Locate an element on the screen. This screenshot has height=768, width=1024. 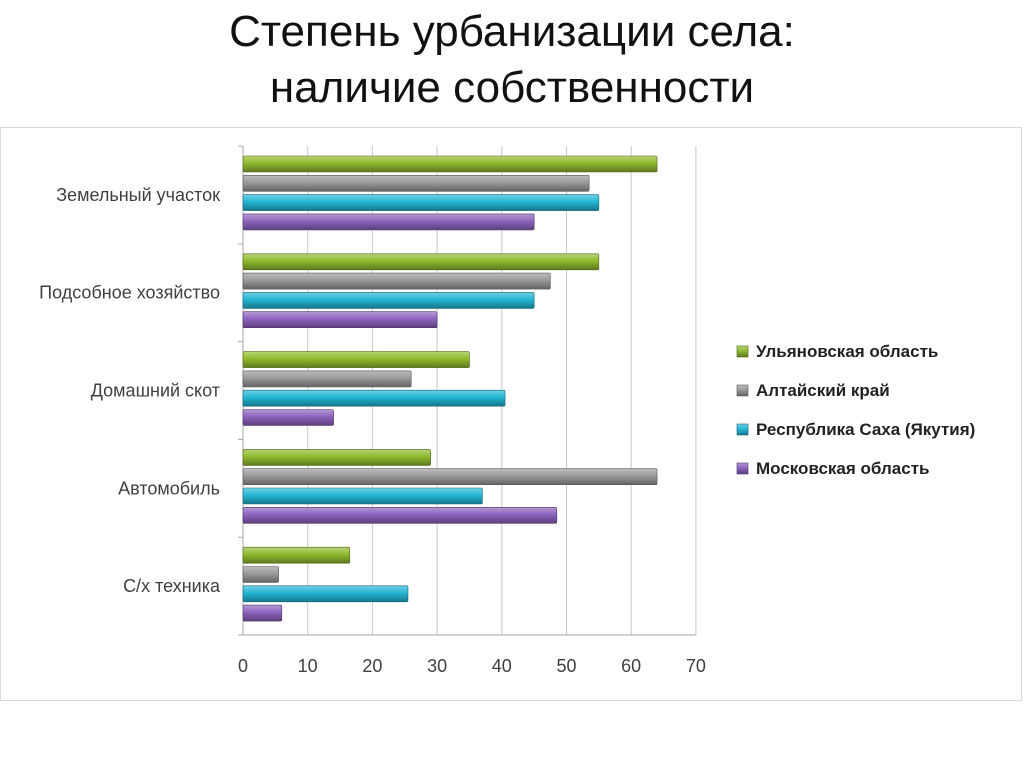
x-tick-label-0: 0 is located at coordinates (243, 666).